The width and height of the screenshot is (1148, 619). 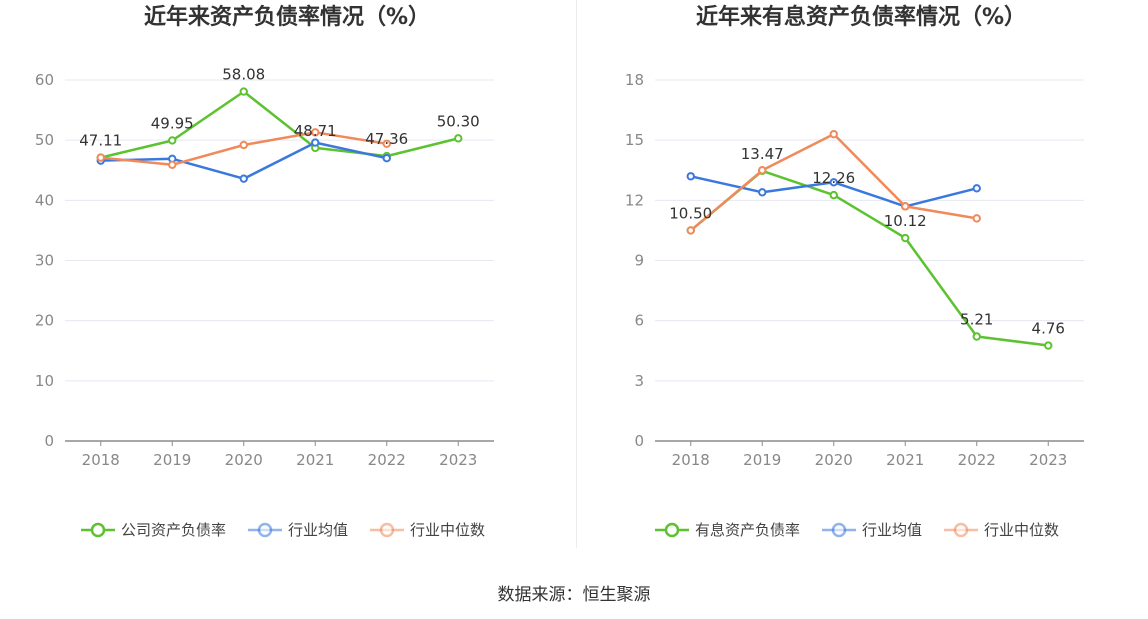 I want to click on y-tick-label: 6, so click(x=639, y=321).